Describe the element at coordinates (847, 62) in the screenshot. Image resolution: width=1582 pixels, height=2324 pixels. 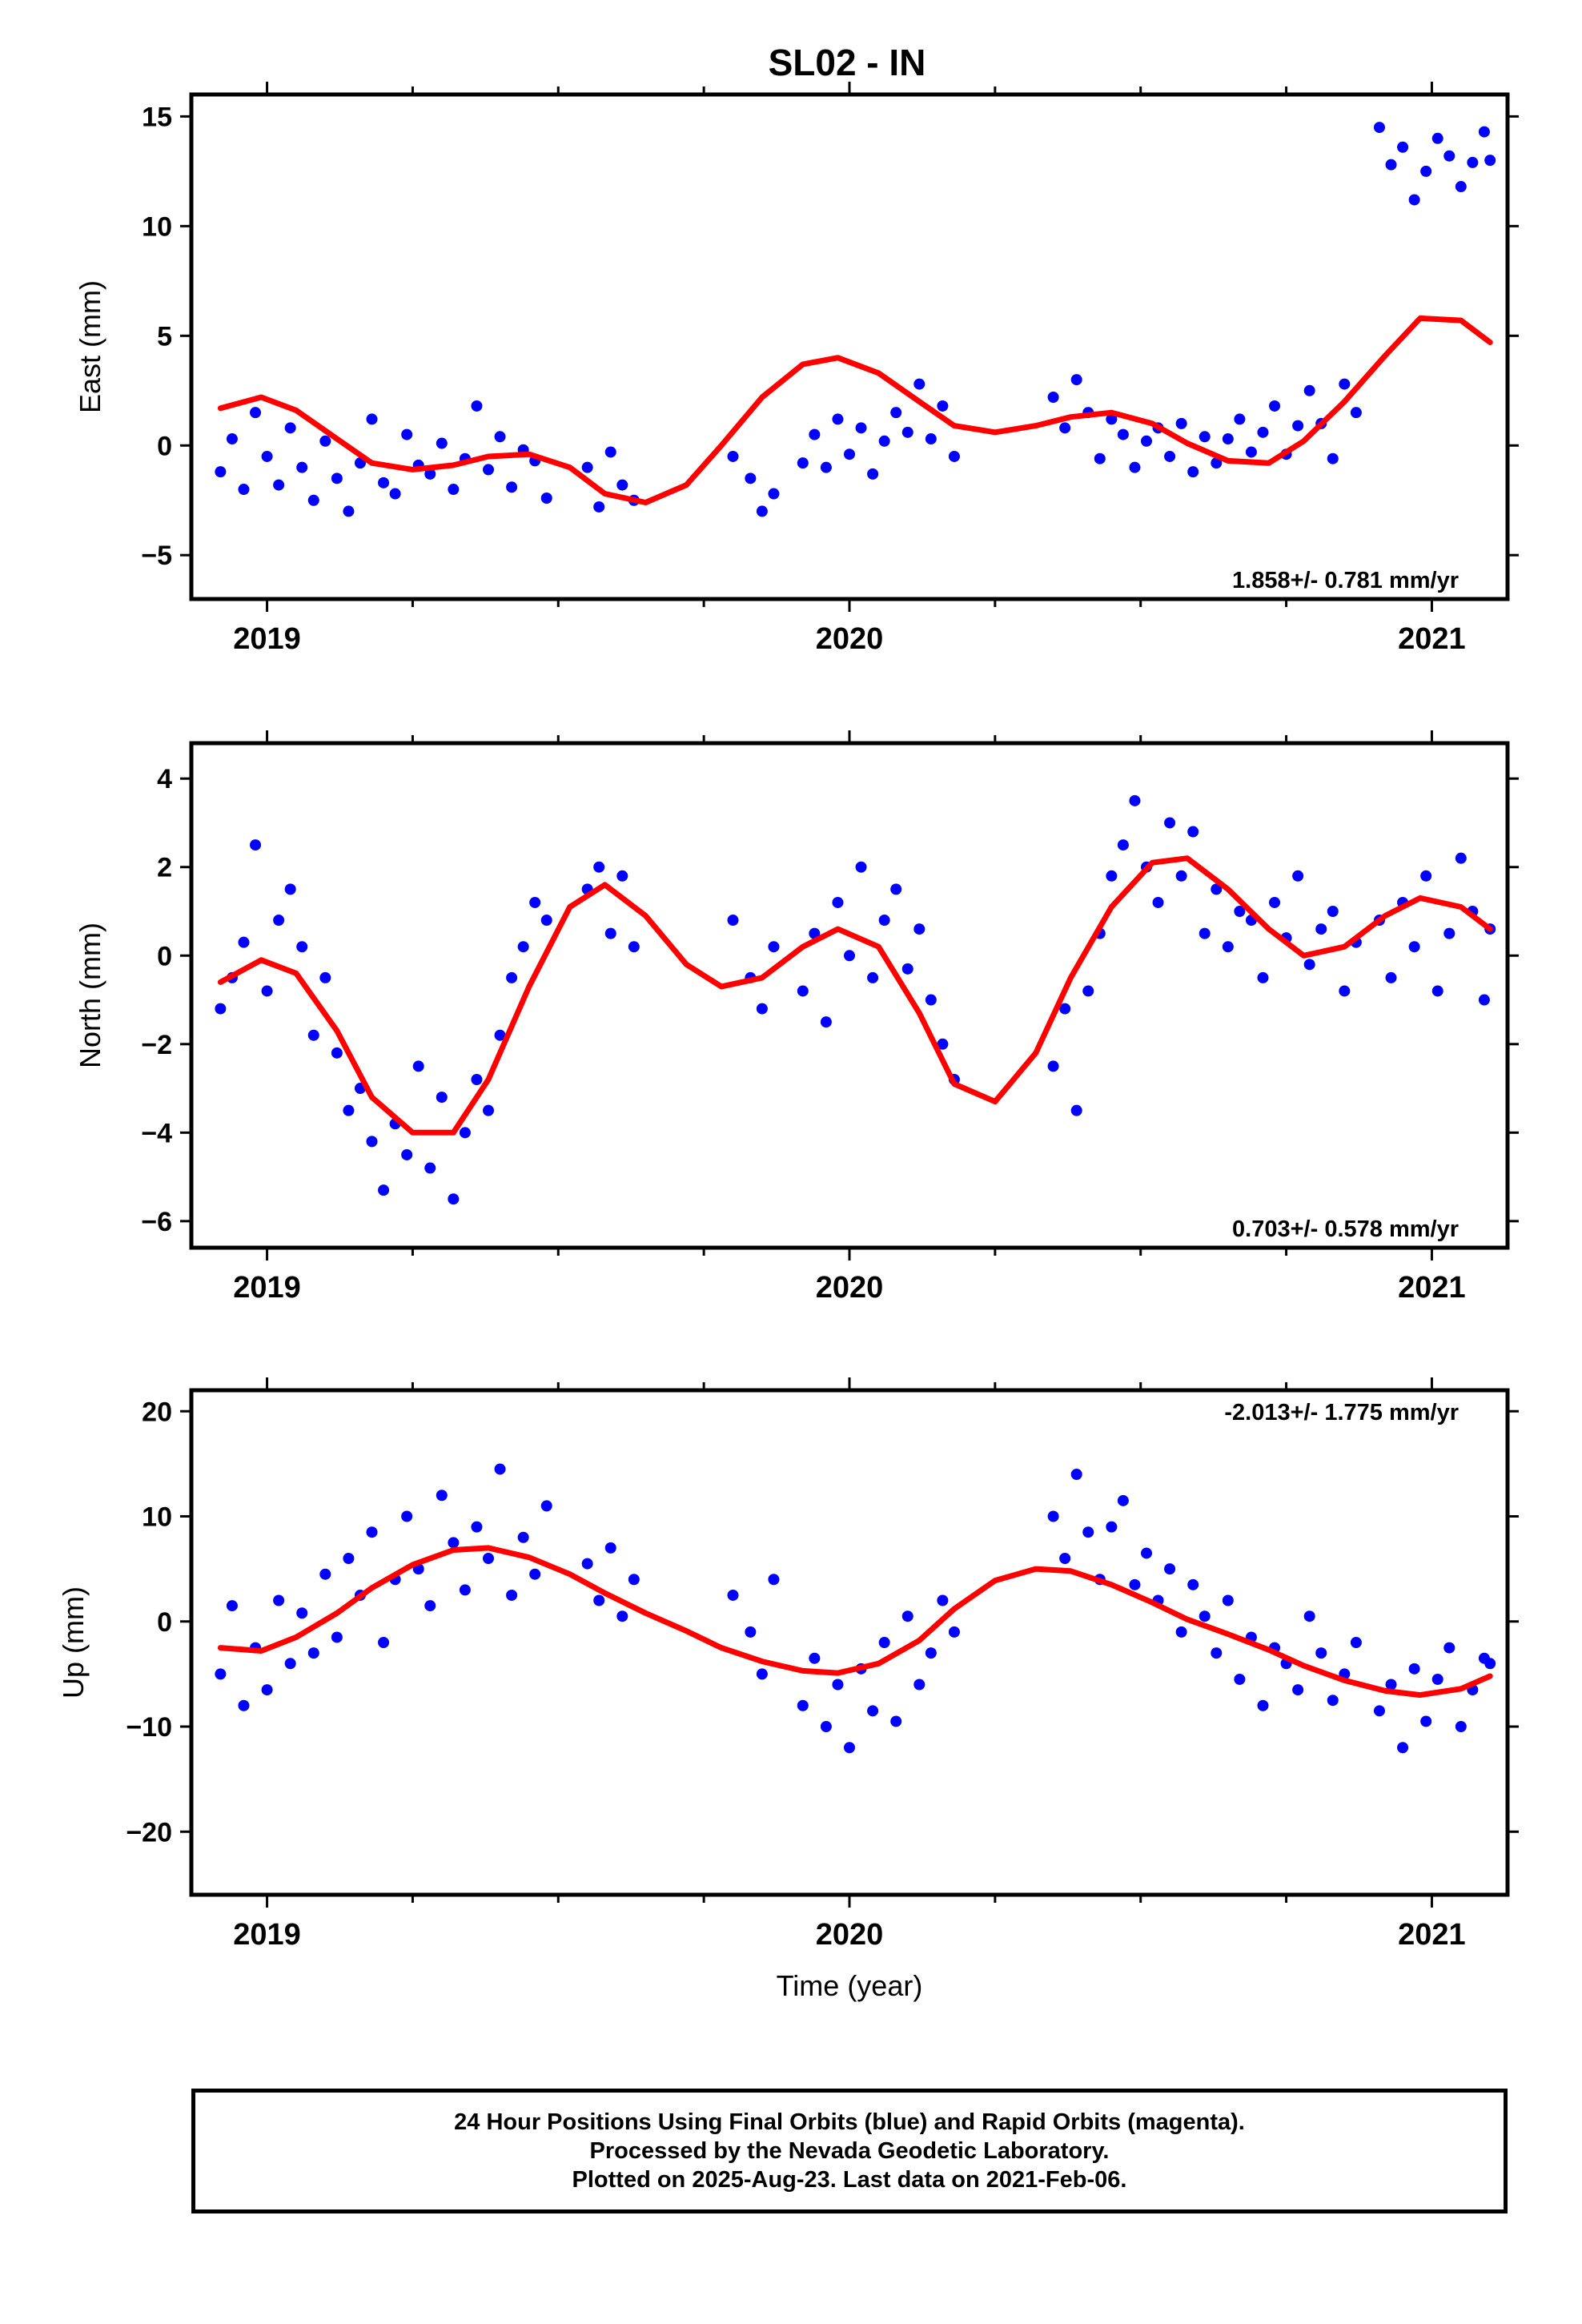
I see `figure-title: SL02 - IN` at that location.